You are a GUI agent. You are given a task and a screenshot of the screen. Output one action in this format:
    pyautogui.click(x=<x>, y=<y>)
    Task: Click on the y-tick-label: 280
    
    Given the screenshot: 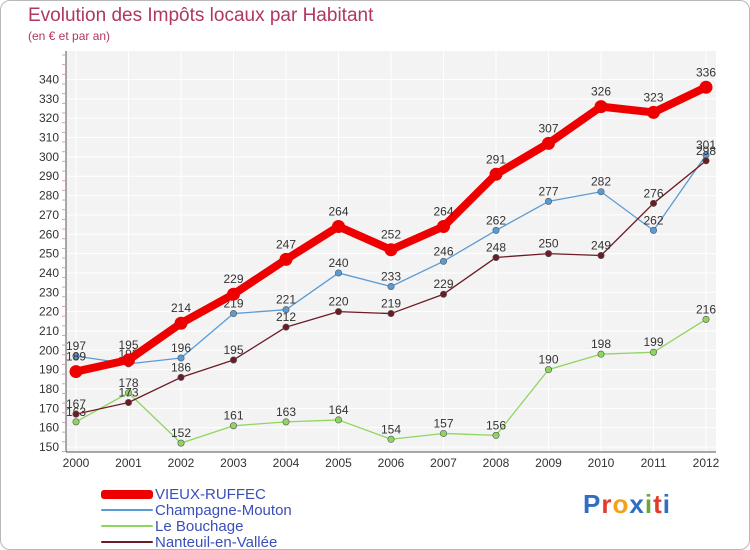 What is the action you would take?
    pyautogui.click(x=49, y=196)
    